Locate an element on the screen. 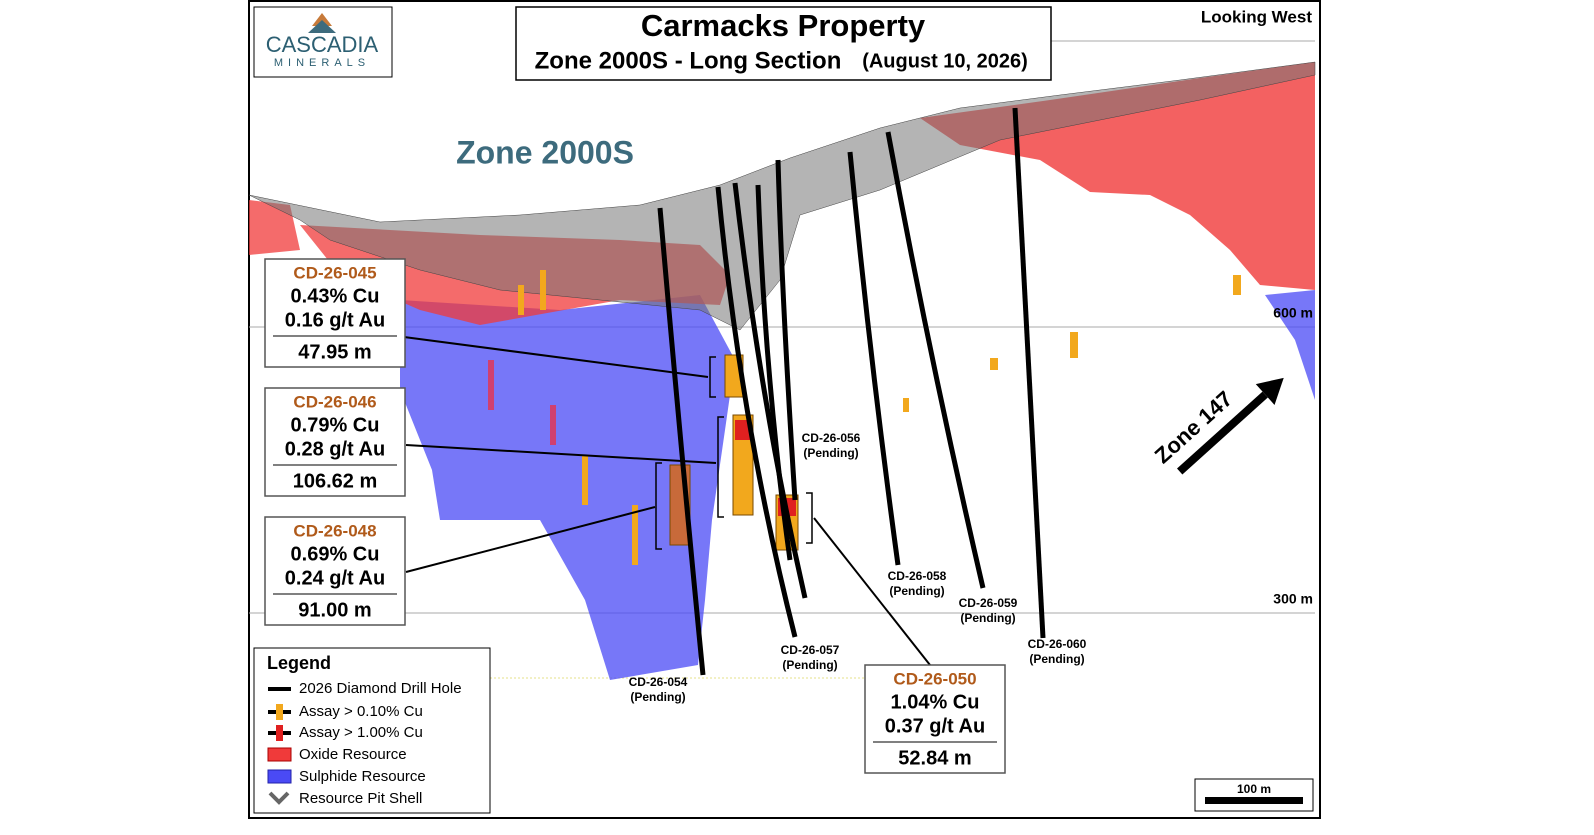 The image size is (1594, 835). callout-hole: CD-26-048 is located at coordinates (334, 530).